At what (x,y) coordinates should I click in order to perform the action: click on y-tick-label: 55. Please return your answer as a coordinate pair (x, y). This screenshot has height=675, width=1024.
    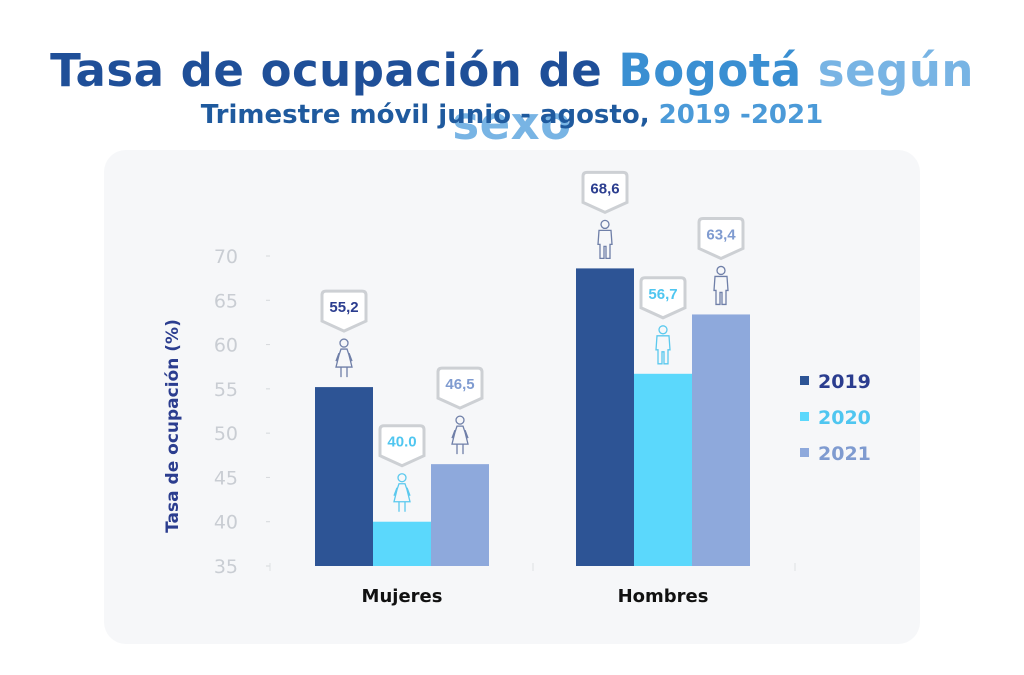
    Looking at the image, I should click on (226, 390).